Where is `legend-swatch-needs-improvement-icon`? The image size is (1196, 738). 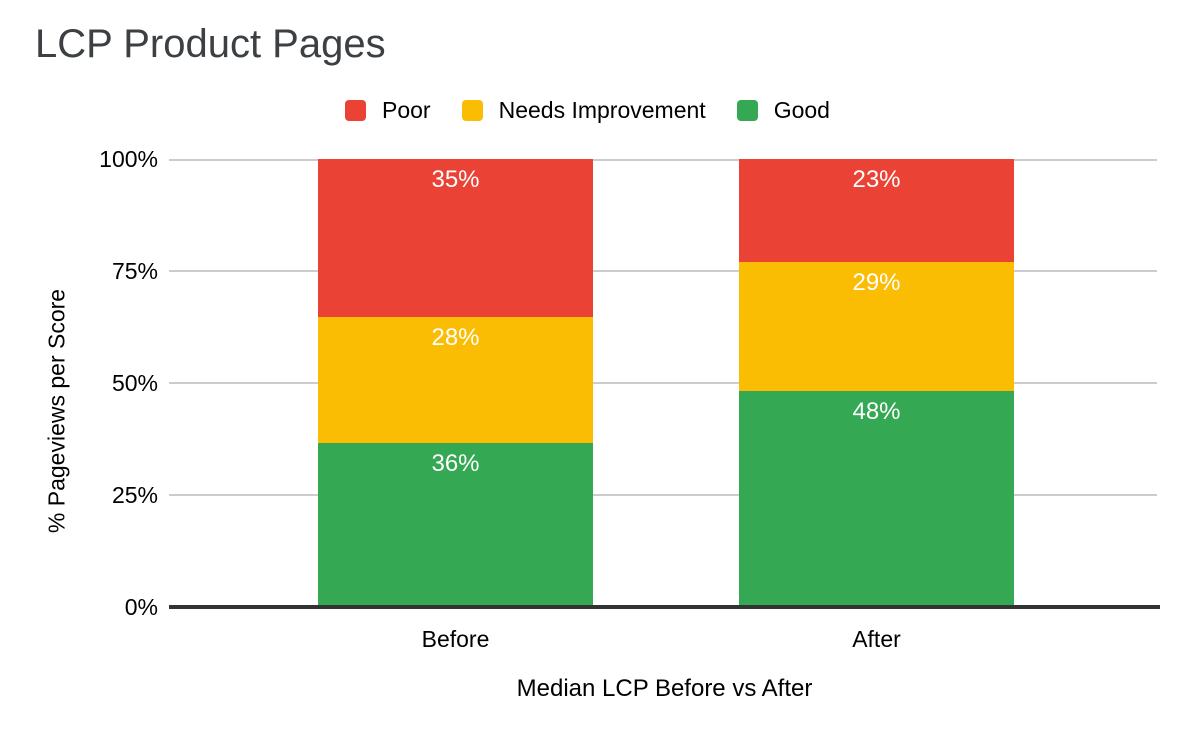
legend-swatch-needs-improvement-icon is located at coordinates (472, 110).